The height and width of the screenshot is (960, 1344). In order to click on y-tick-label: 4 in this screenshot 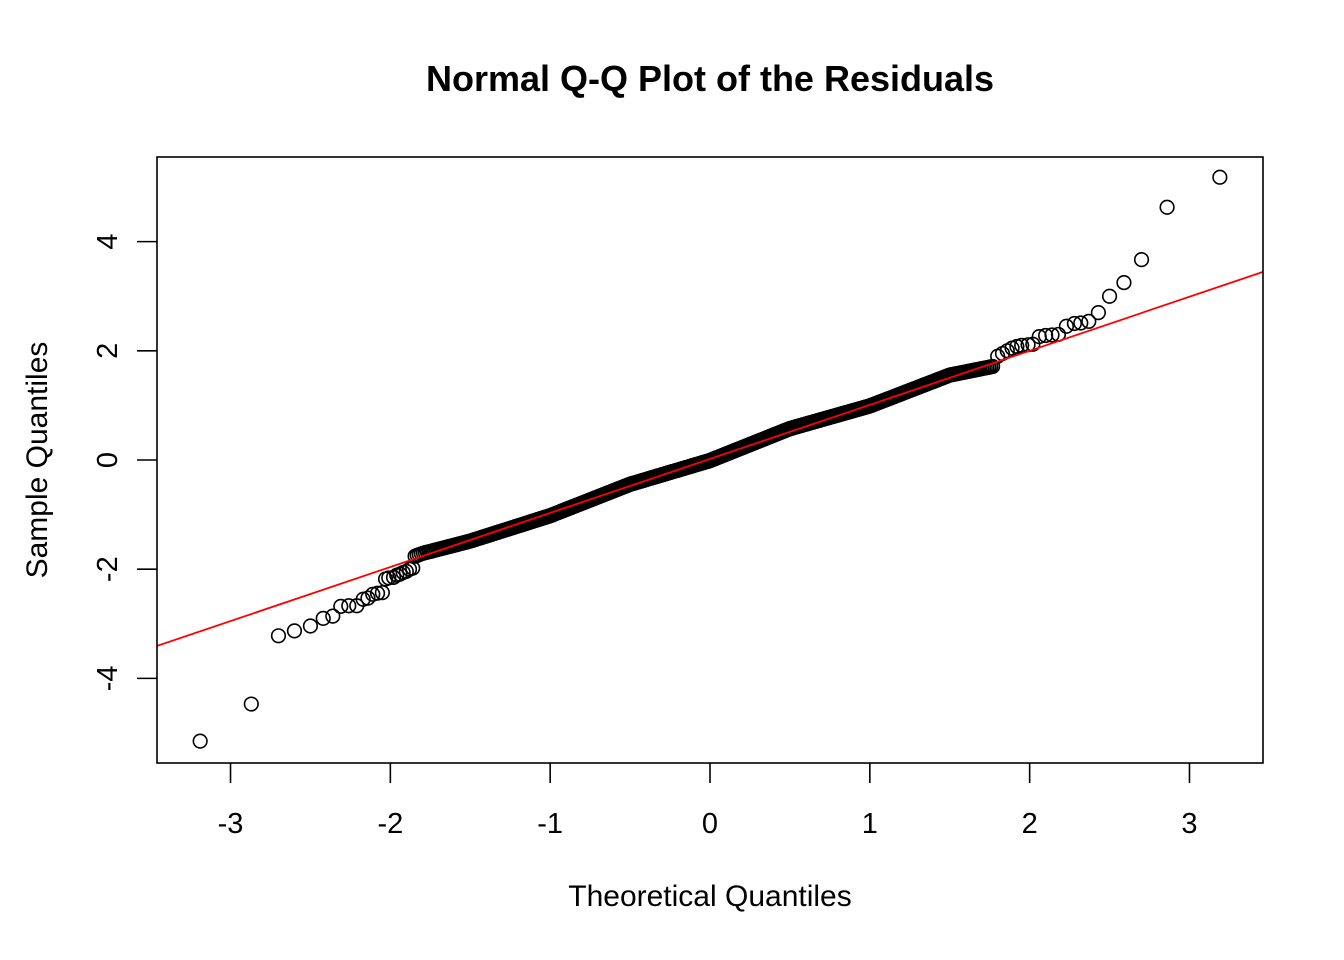, I will do `click(108, 242)`.